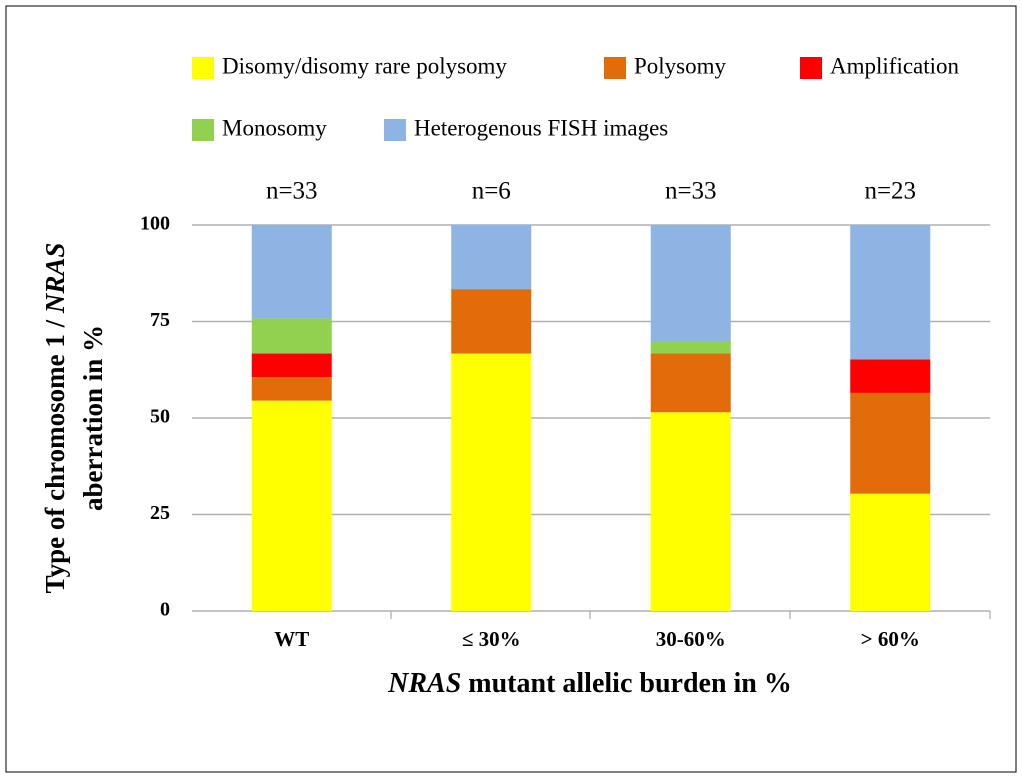 Image resolution: width=1022 pixels, height=778 pixels. I want to click on legend-label: Amplification, so click(895, 65).